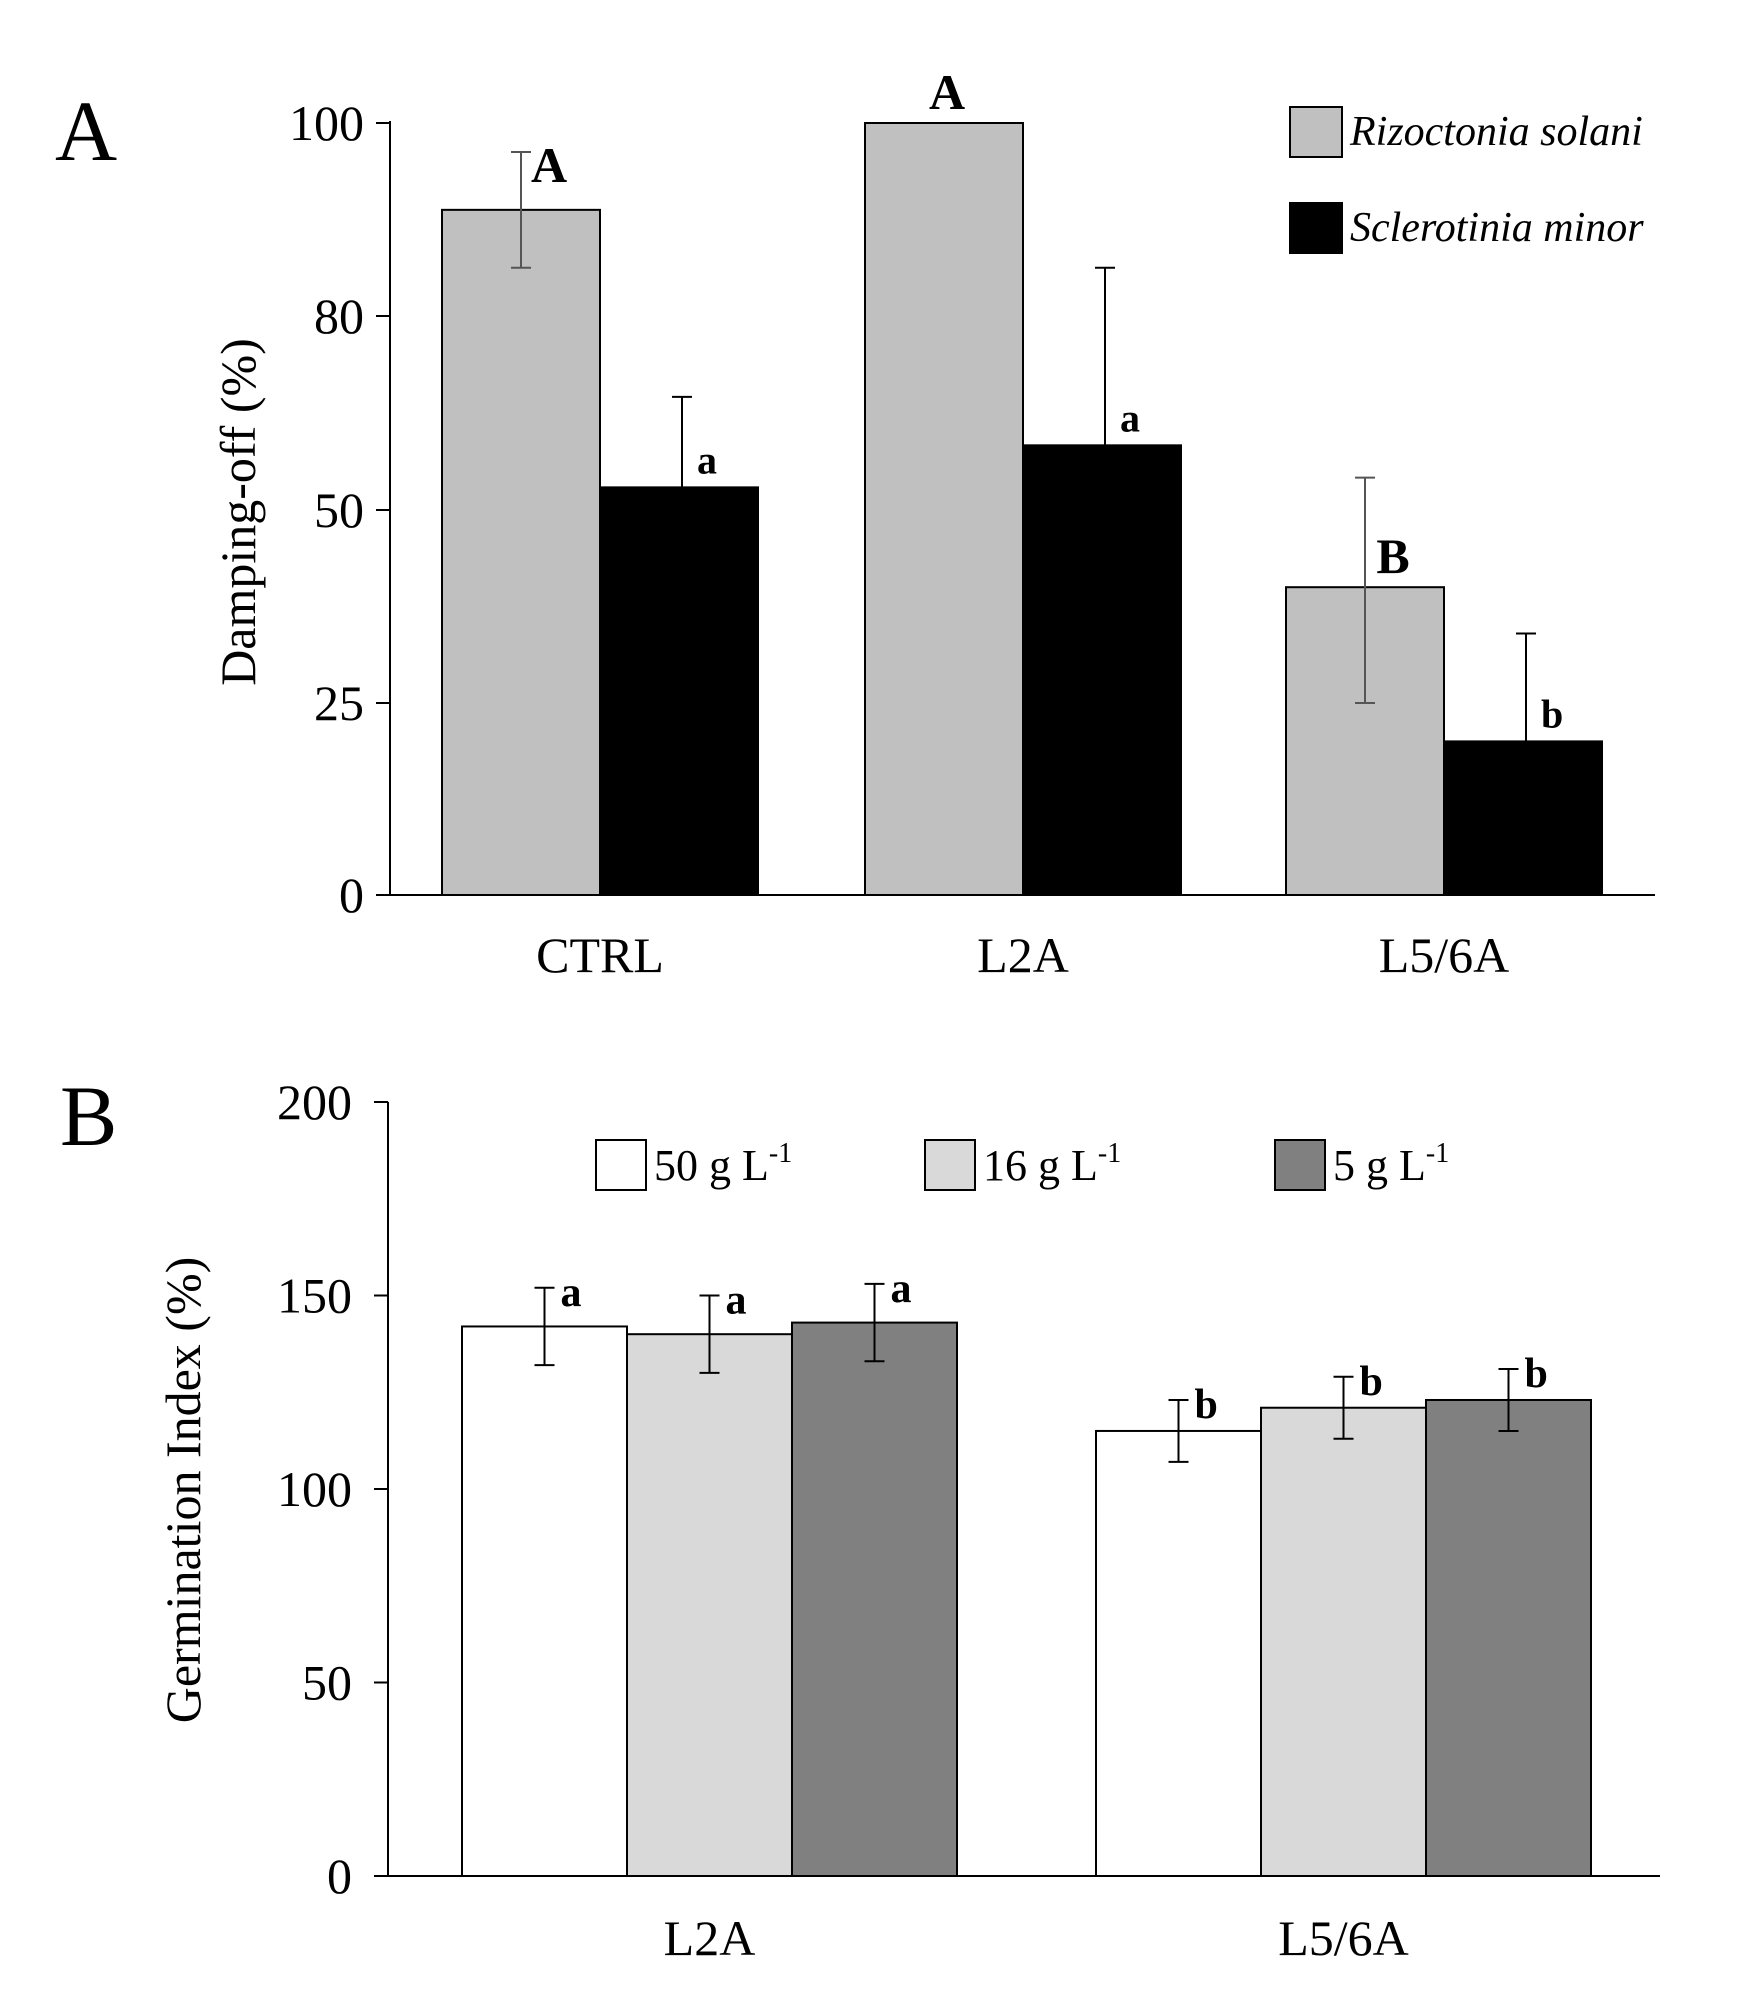 The image size is (1737, 1990). Describe the element at coordinates (1343, 1641) in the screenshot. I see `bar-16gl-l5-6a` at that location.